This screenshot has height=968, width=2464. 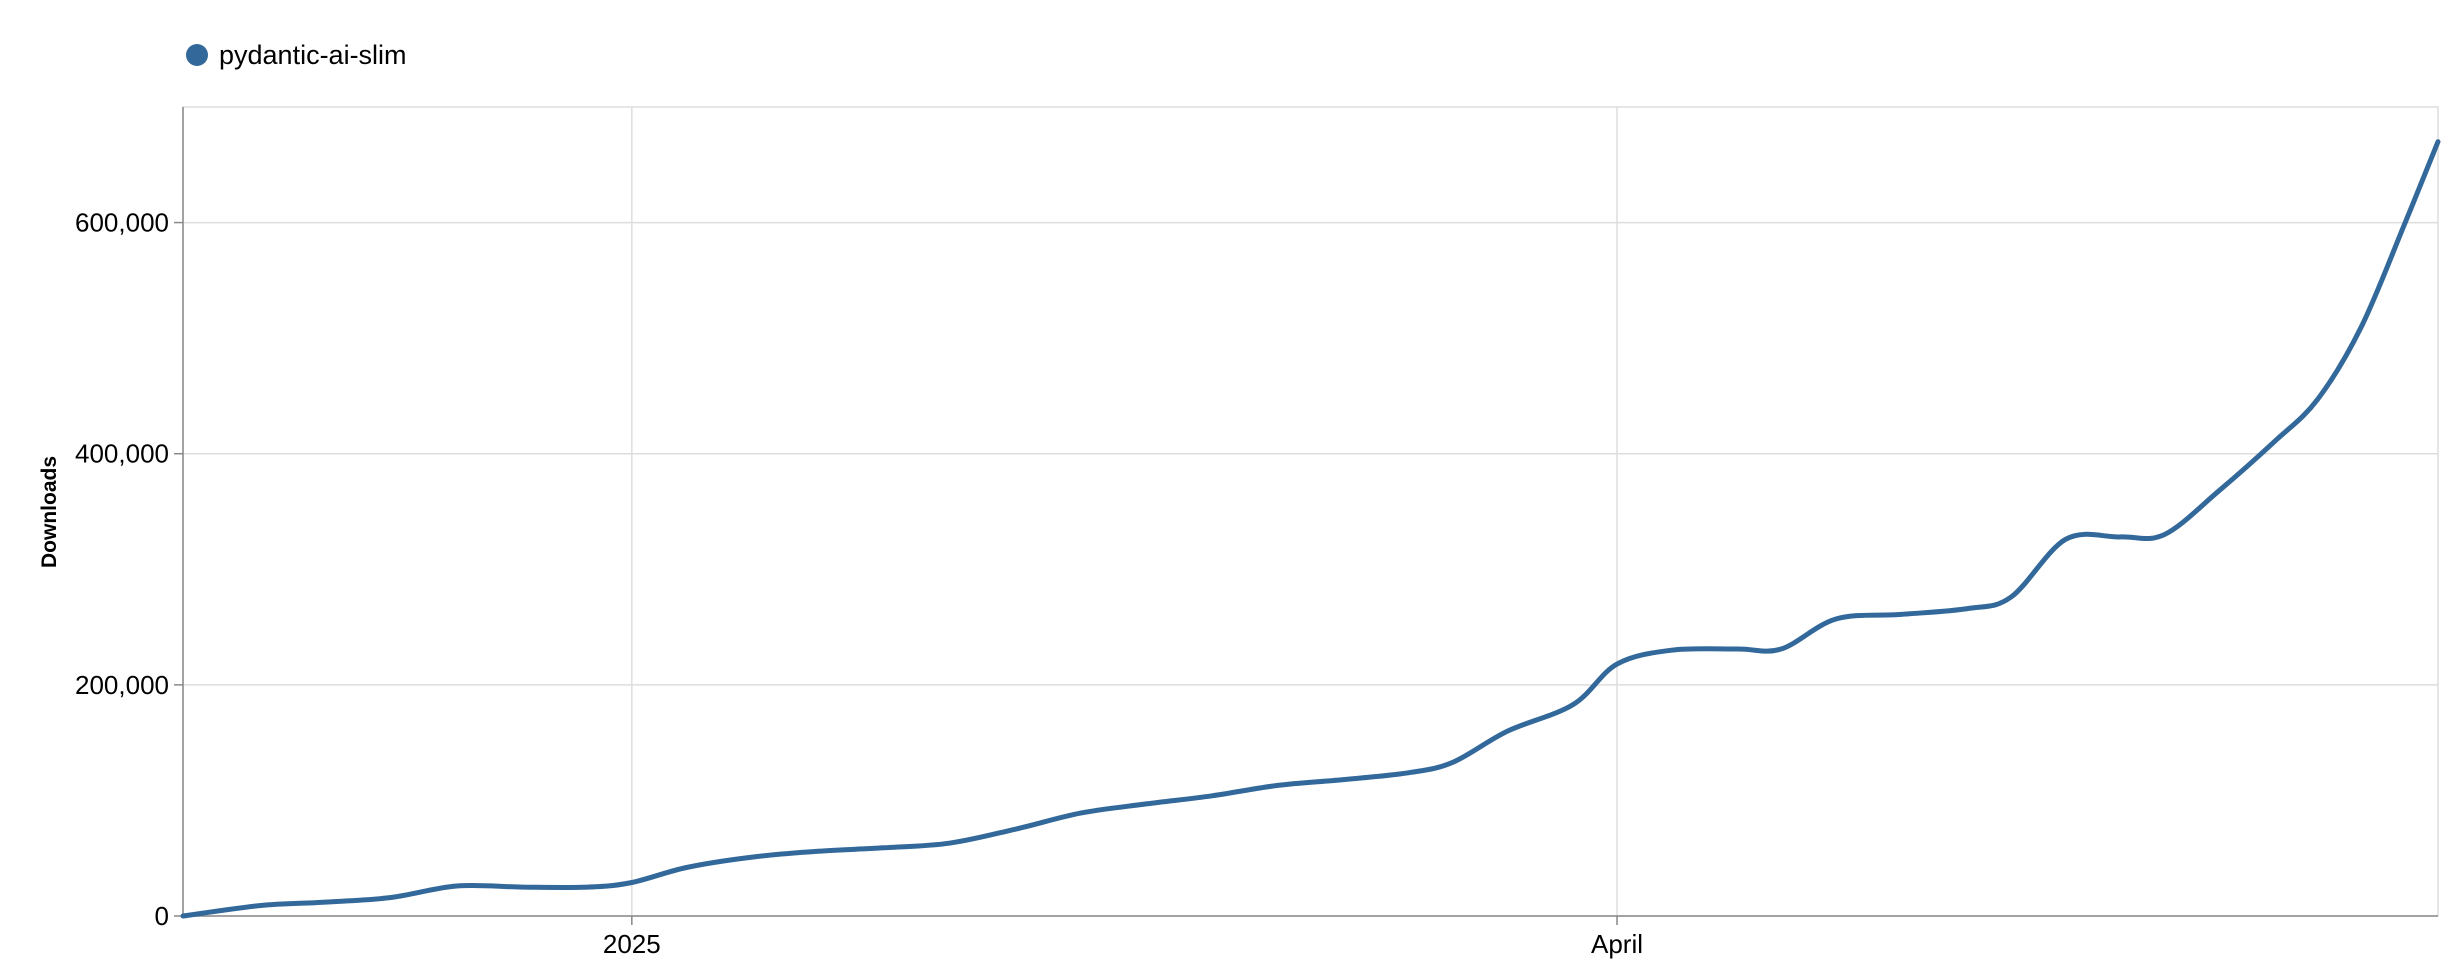 What do you see at coordinates (49, 512) in the screenshot?
I see `y-axis-title: Downloads` at bounding box center [49, 512].